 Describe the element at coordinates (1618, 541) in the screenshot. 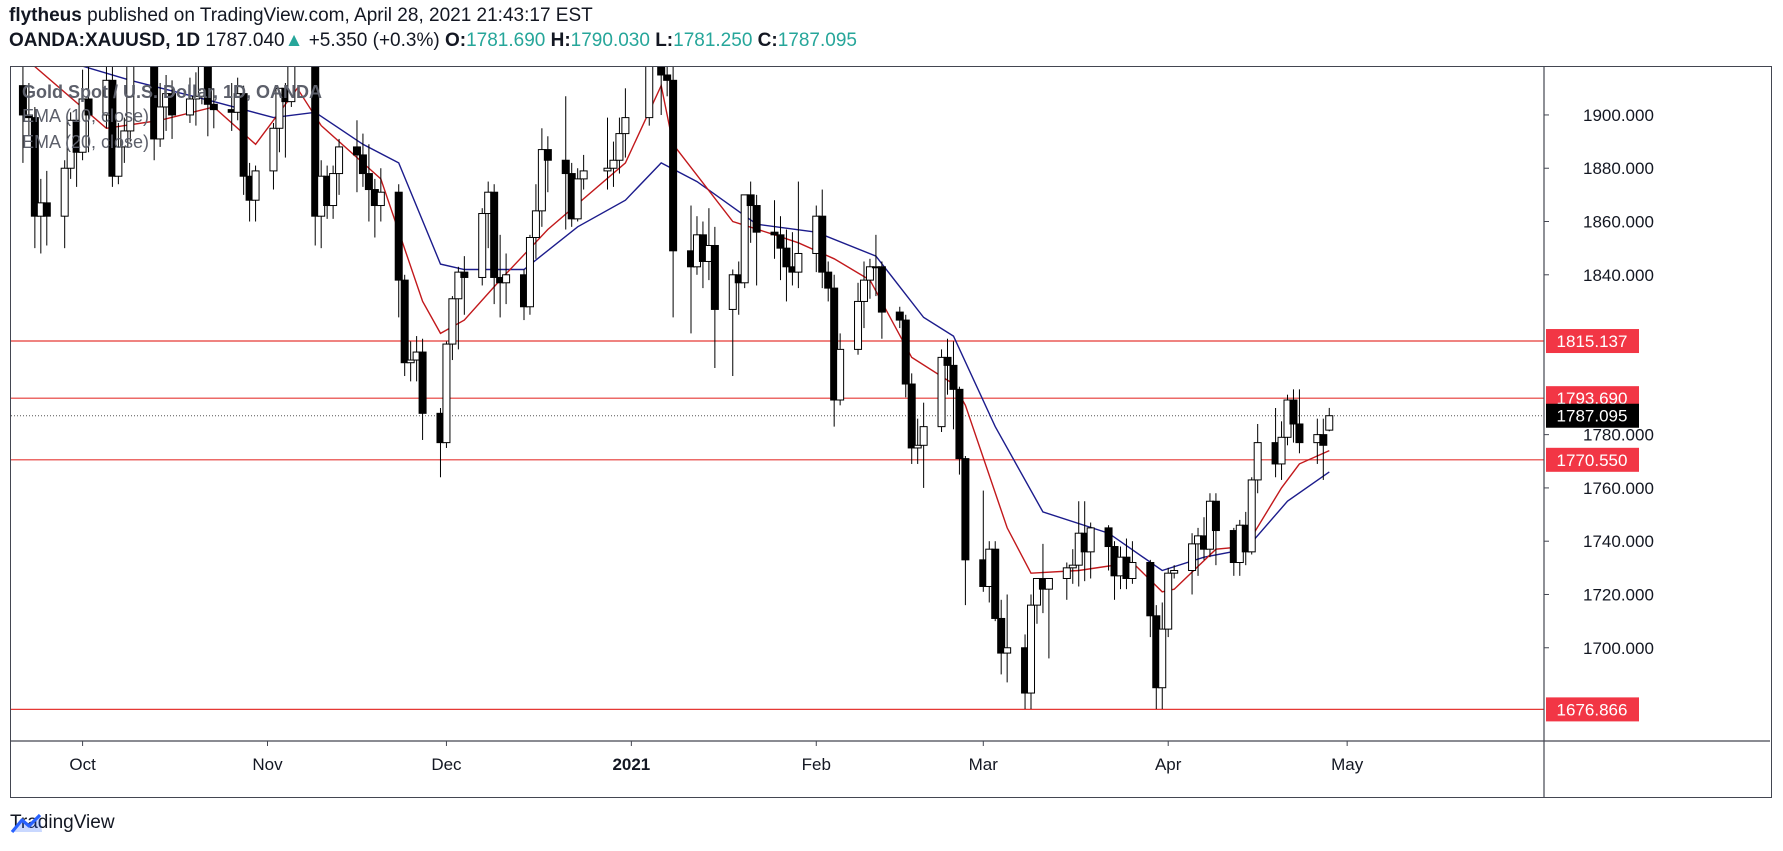

I see `y-tick-label: 1740.000` at that location.